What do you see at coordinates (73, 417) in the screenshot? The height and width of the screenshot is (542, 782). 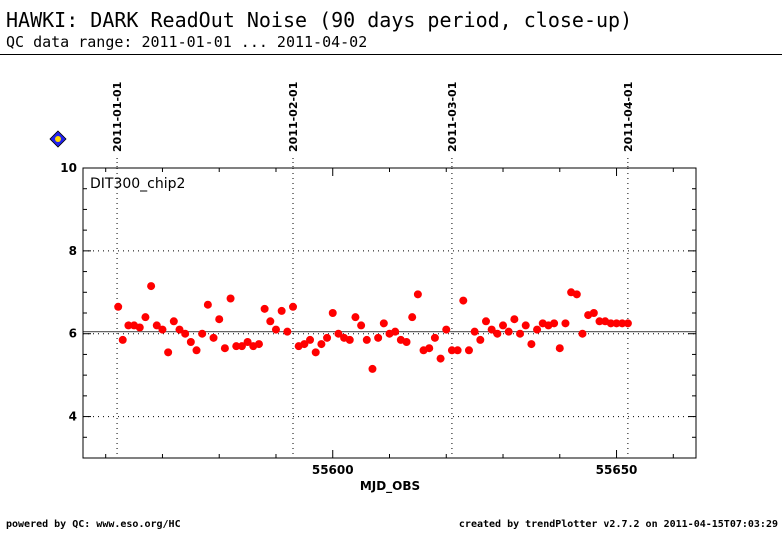 I see `y-tick-label: 4` at bounding box center [73, 417].